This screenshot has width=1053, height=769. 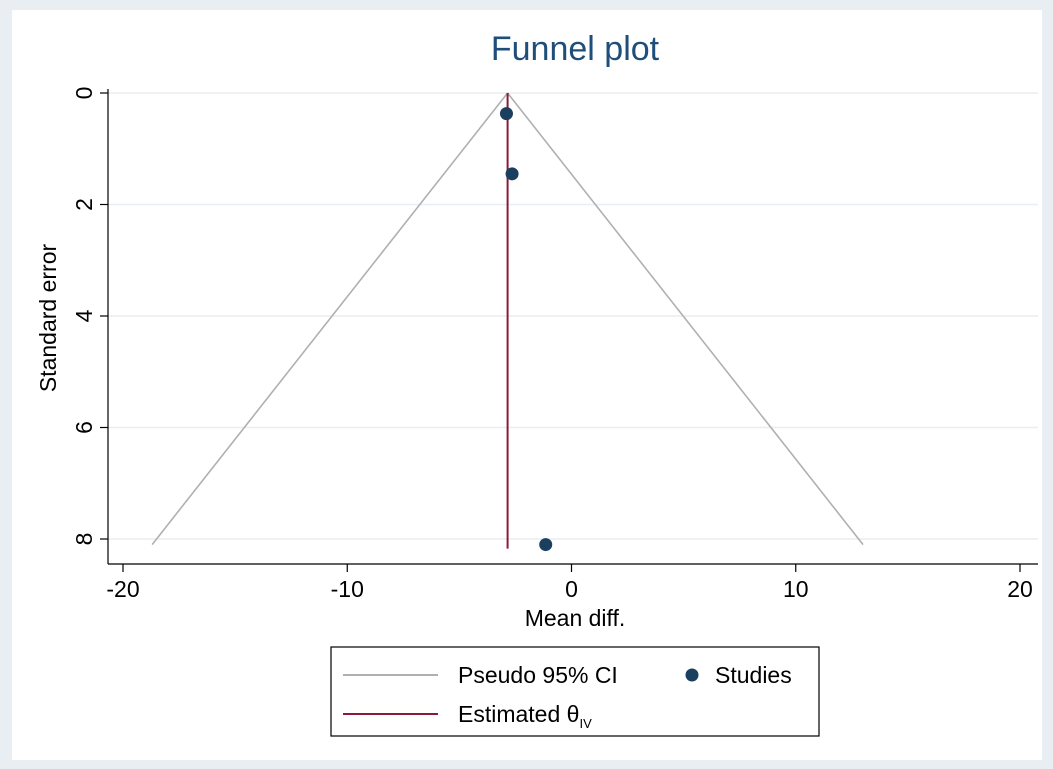 I want to click on legend-box, so click(x=575, y=691).